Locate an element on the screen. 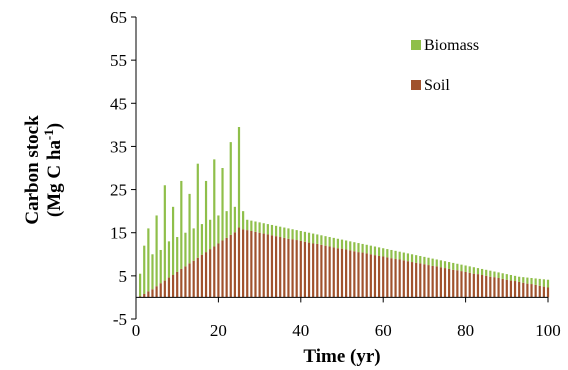 This screenshot has width=568, height=370. y-tick-label: 5 is located at coordinates (123, 276).